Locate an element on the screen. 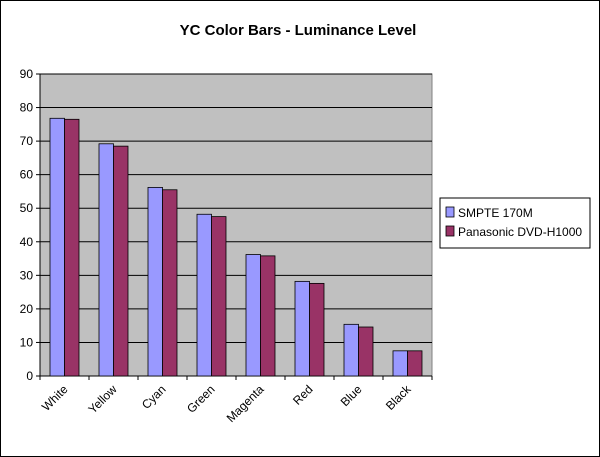 Image resolution: width=600 pixels, height=457 pixels. bar-smpte-170m-red is located at coordinates (302, 328).